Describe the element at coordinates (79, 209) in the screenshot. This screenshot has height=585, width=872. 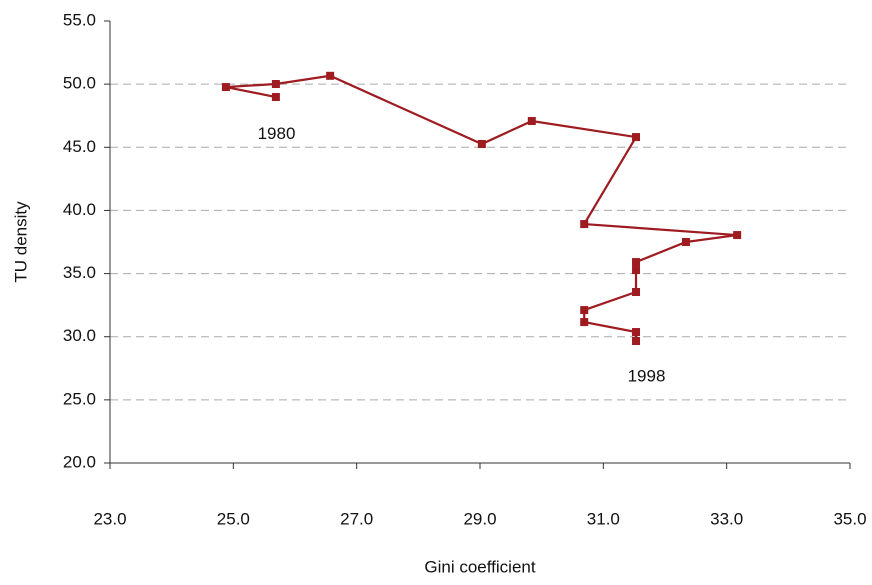
I see `y-tick-label: 40.0` at that location.